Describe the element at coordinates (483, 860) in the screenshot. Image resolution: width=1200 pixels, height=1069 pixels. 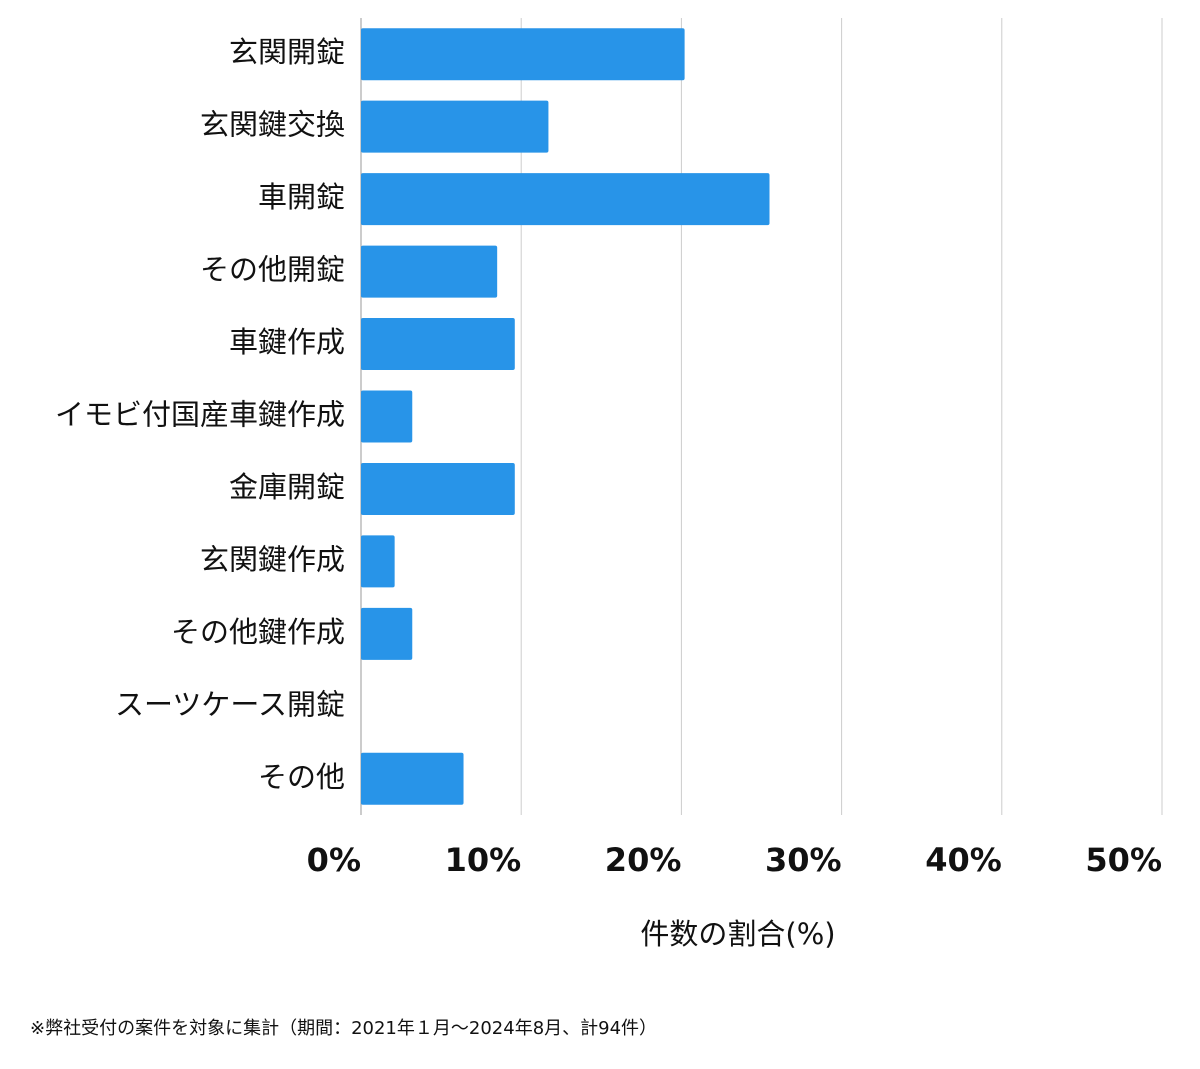
I see `x-tick-label: 10%` at that location.